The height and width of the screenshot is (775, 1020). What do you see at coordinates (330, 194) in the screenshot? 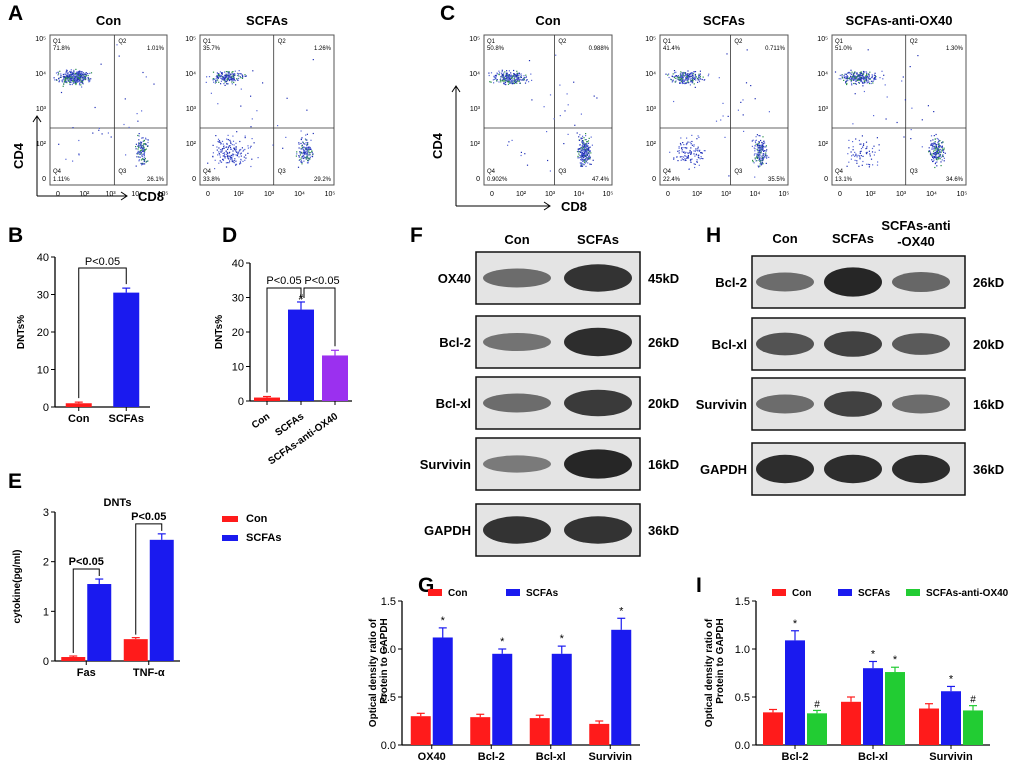
I see `x-tick-label: 10⁵` at bounding box center [330, 194].